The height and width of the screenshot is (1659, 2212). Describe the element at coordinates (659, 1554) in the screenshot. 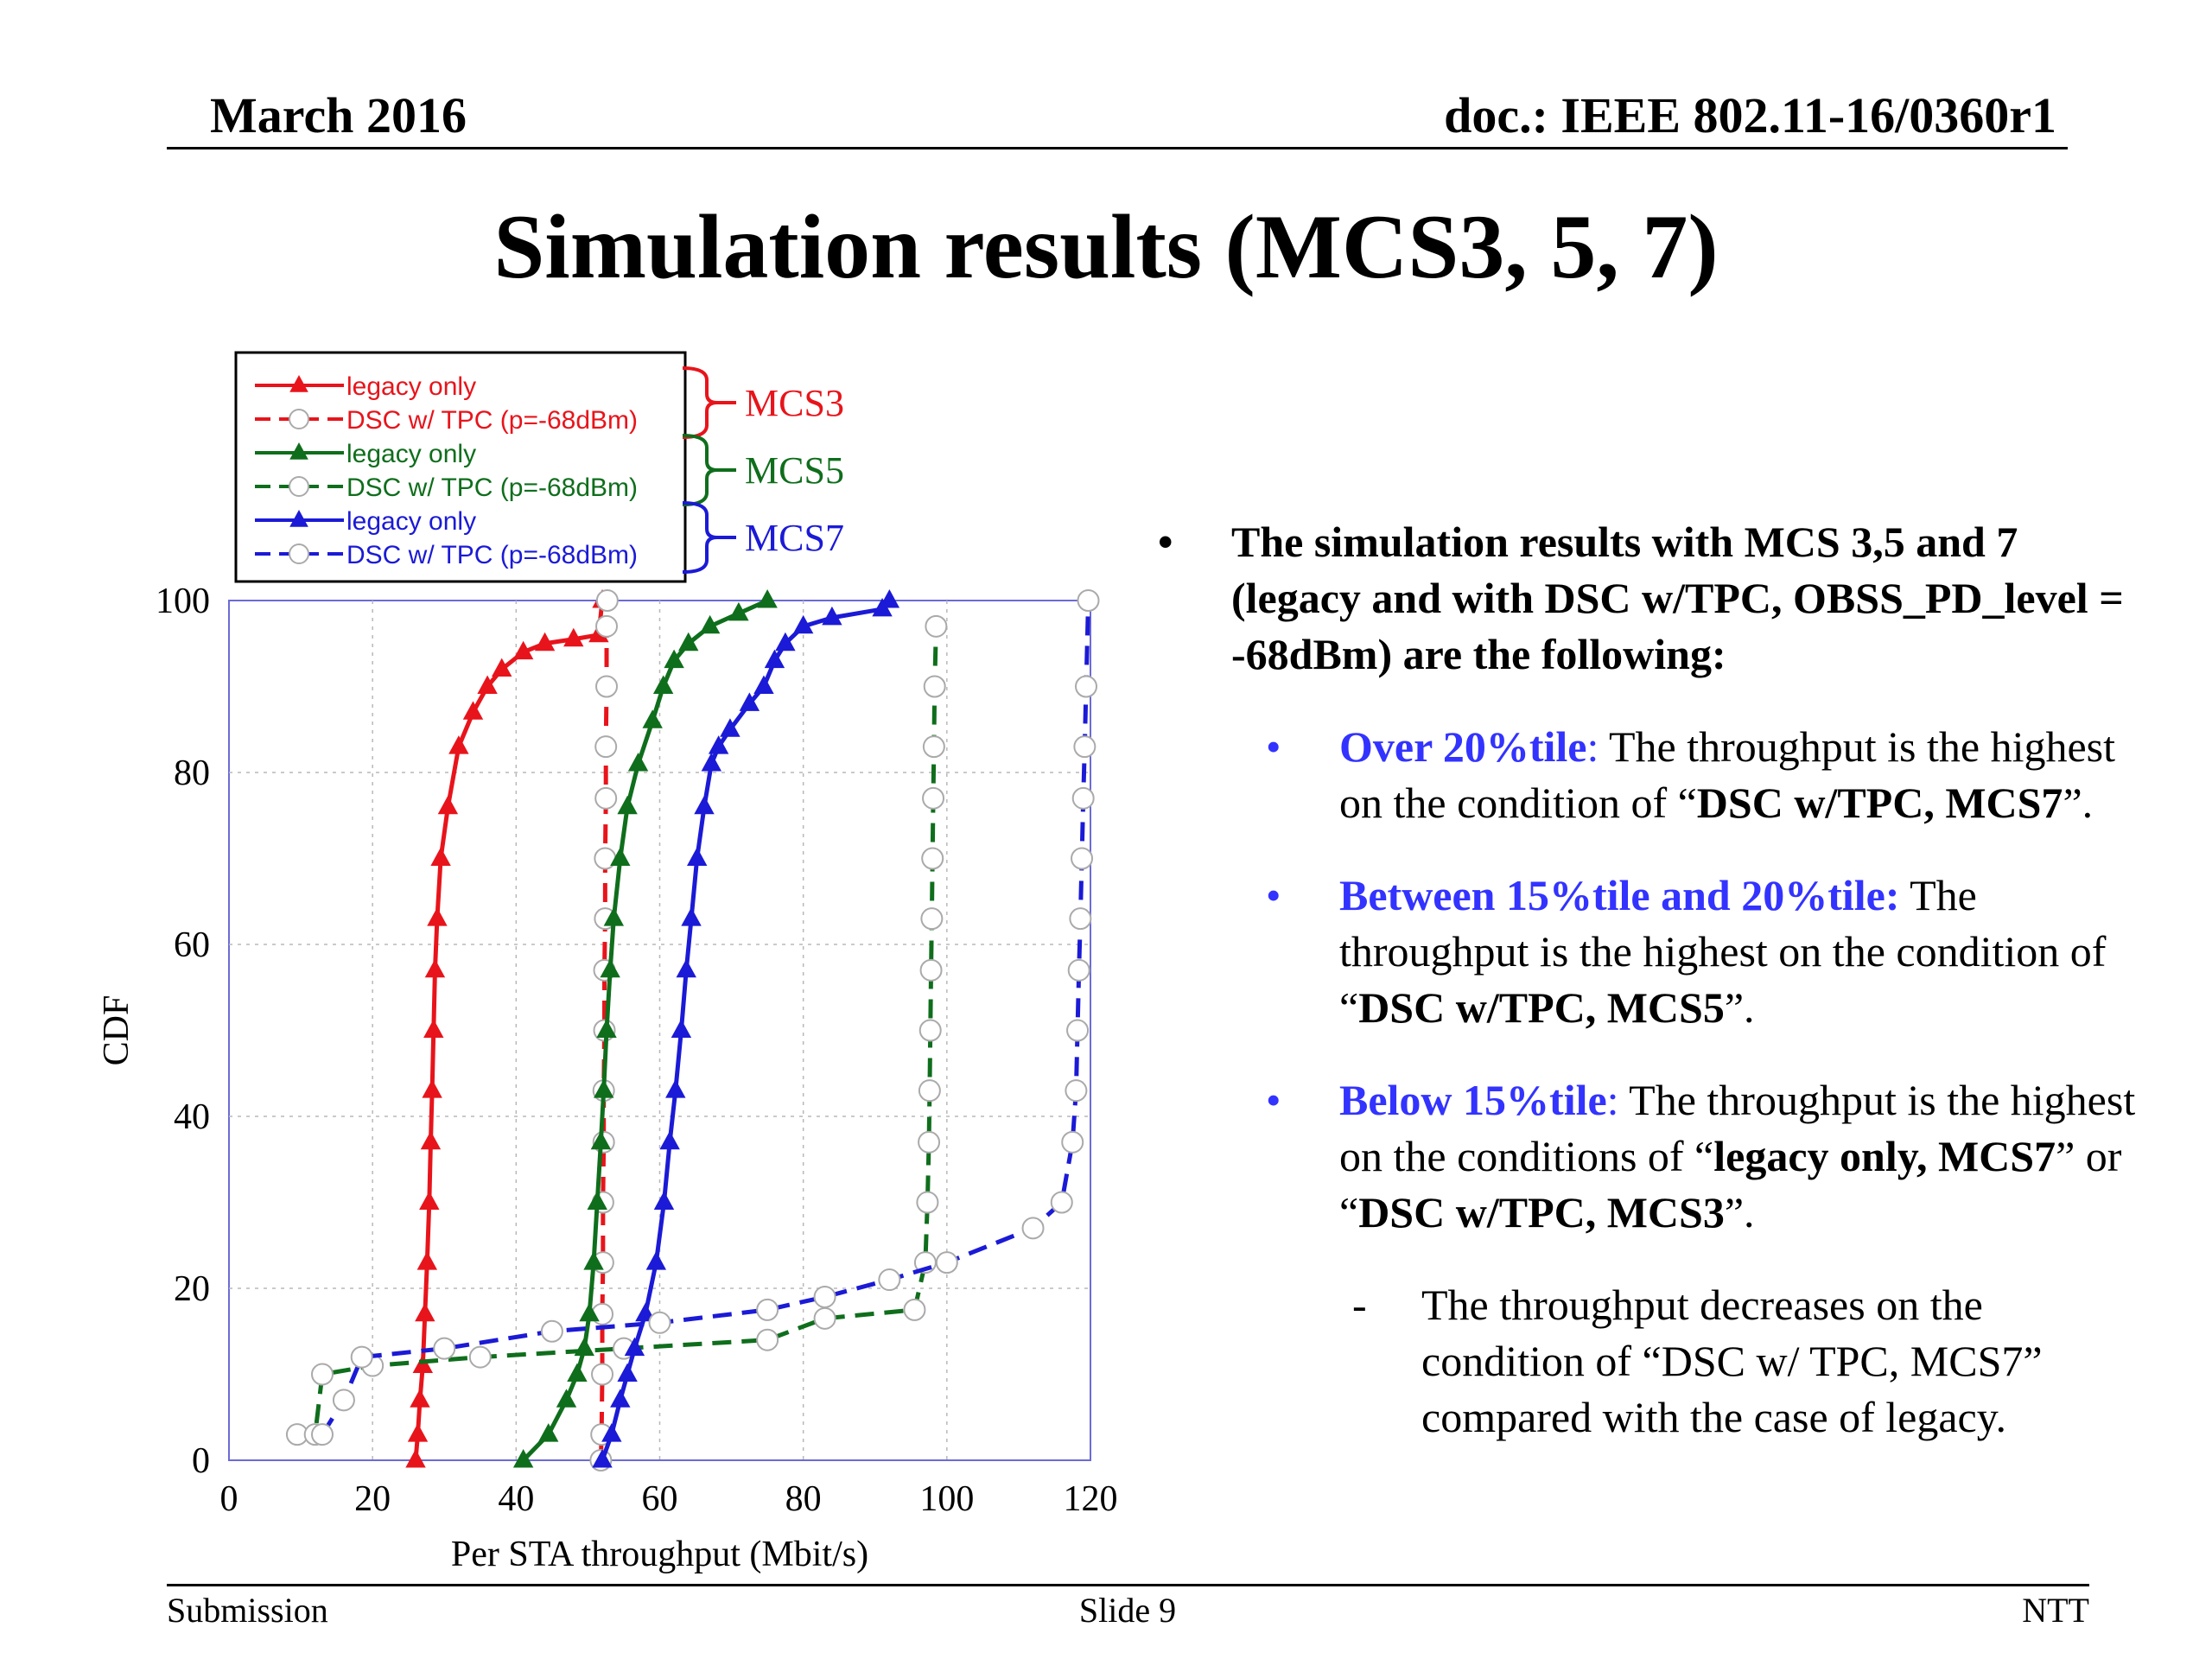

I see `x-axis-label: Per STA throughput (Mbit/s)` at that location.